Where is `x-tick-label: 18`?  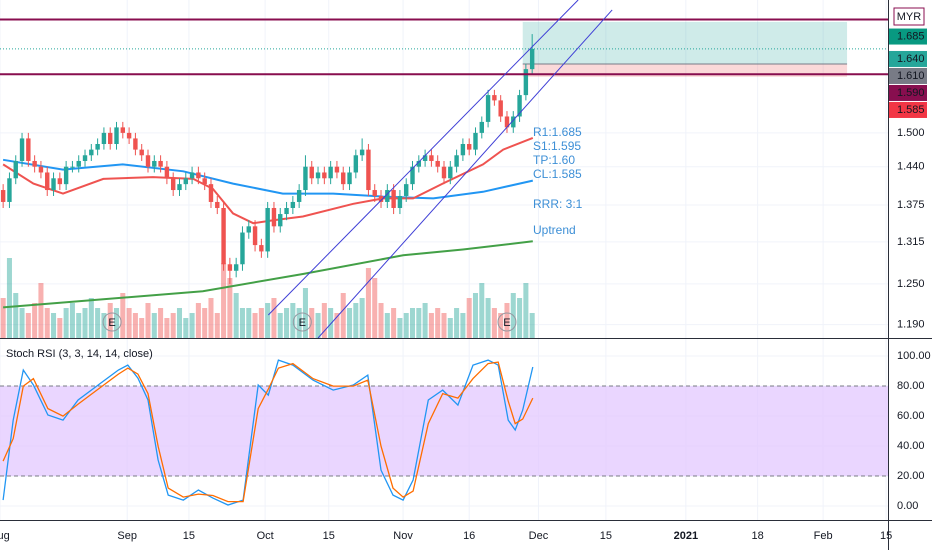
x-tick-label: 18 is located at coordinates (758, 536).